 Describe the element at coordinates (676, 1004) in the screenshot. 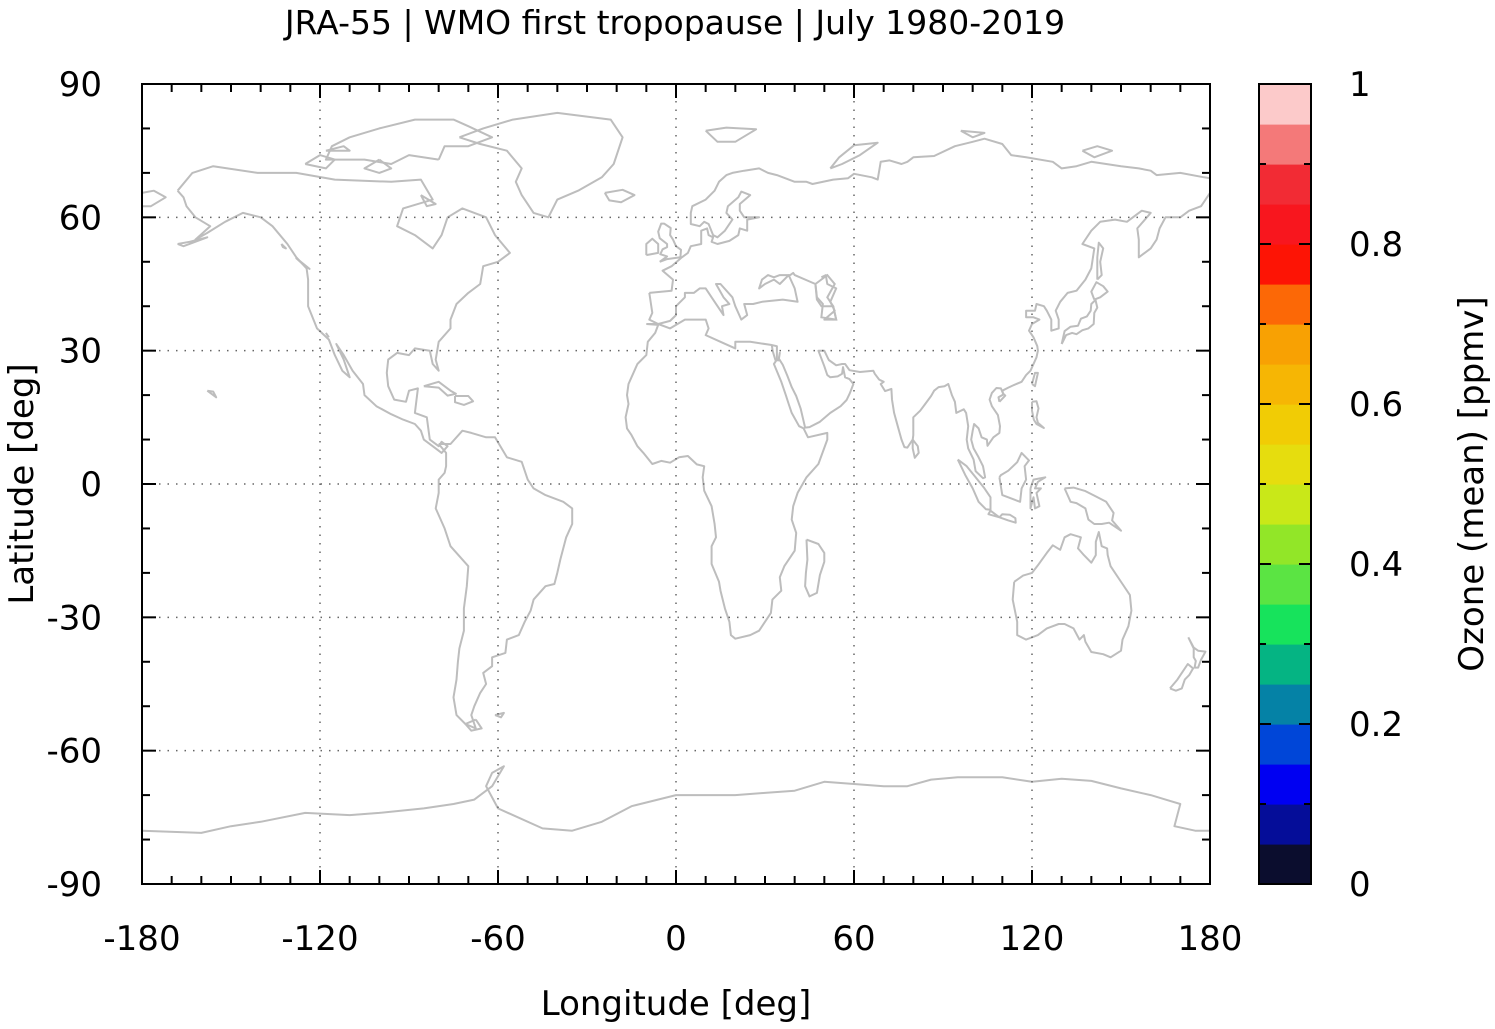

I see `x-axis-label: Longitude [deg]` at that location.